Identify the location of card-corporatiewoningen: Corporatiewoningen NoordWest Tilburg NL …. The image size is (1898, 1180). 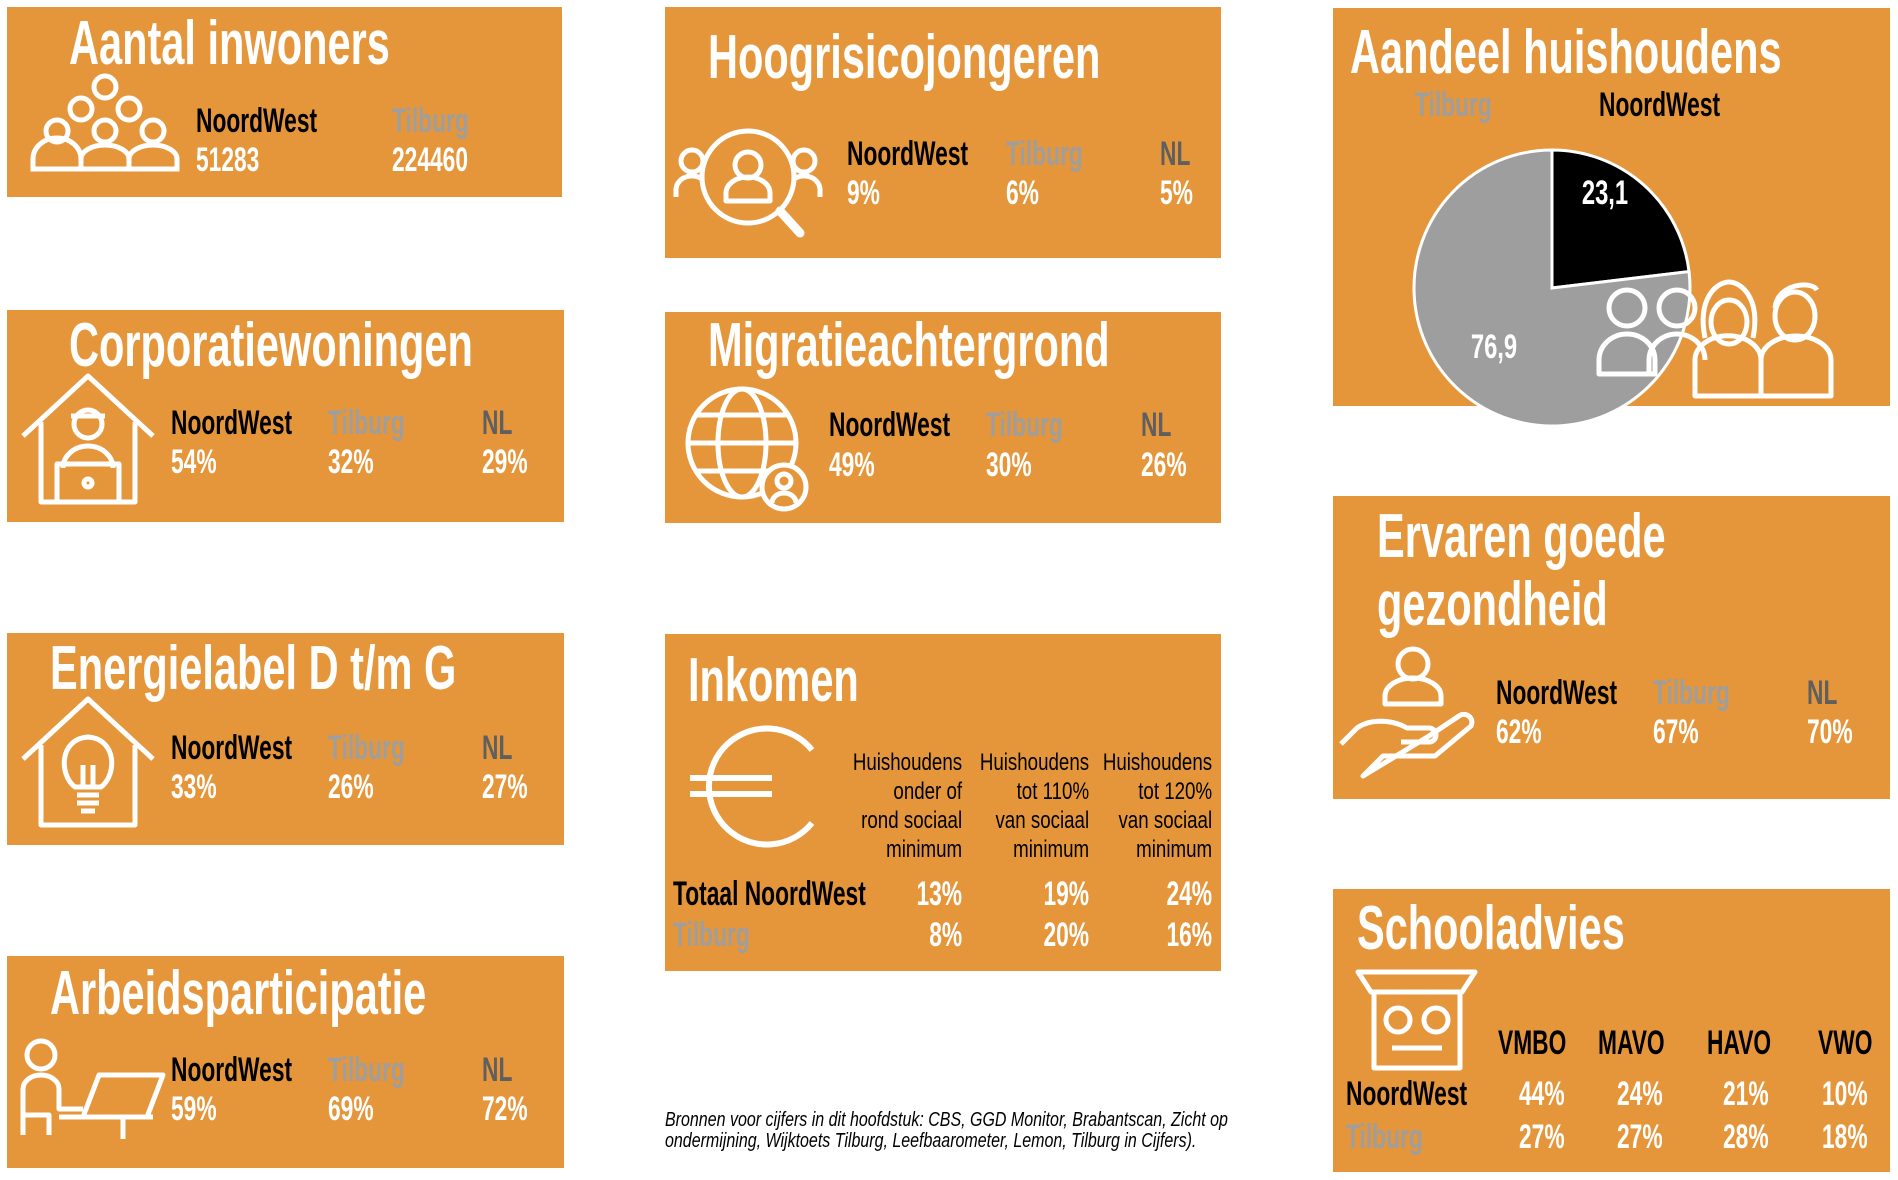
(285, 416).